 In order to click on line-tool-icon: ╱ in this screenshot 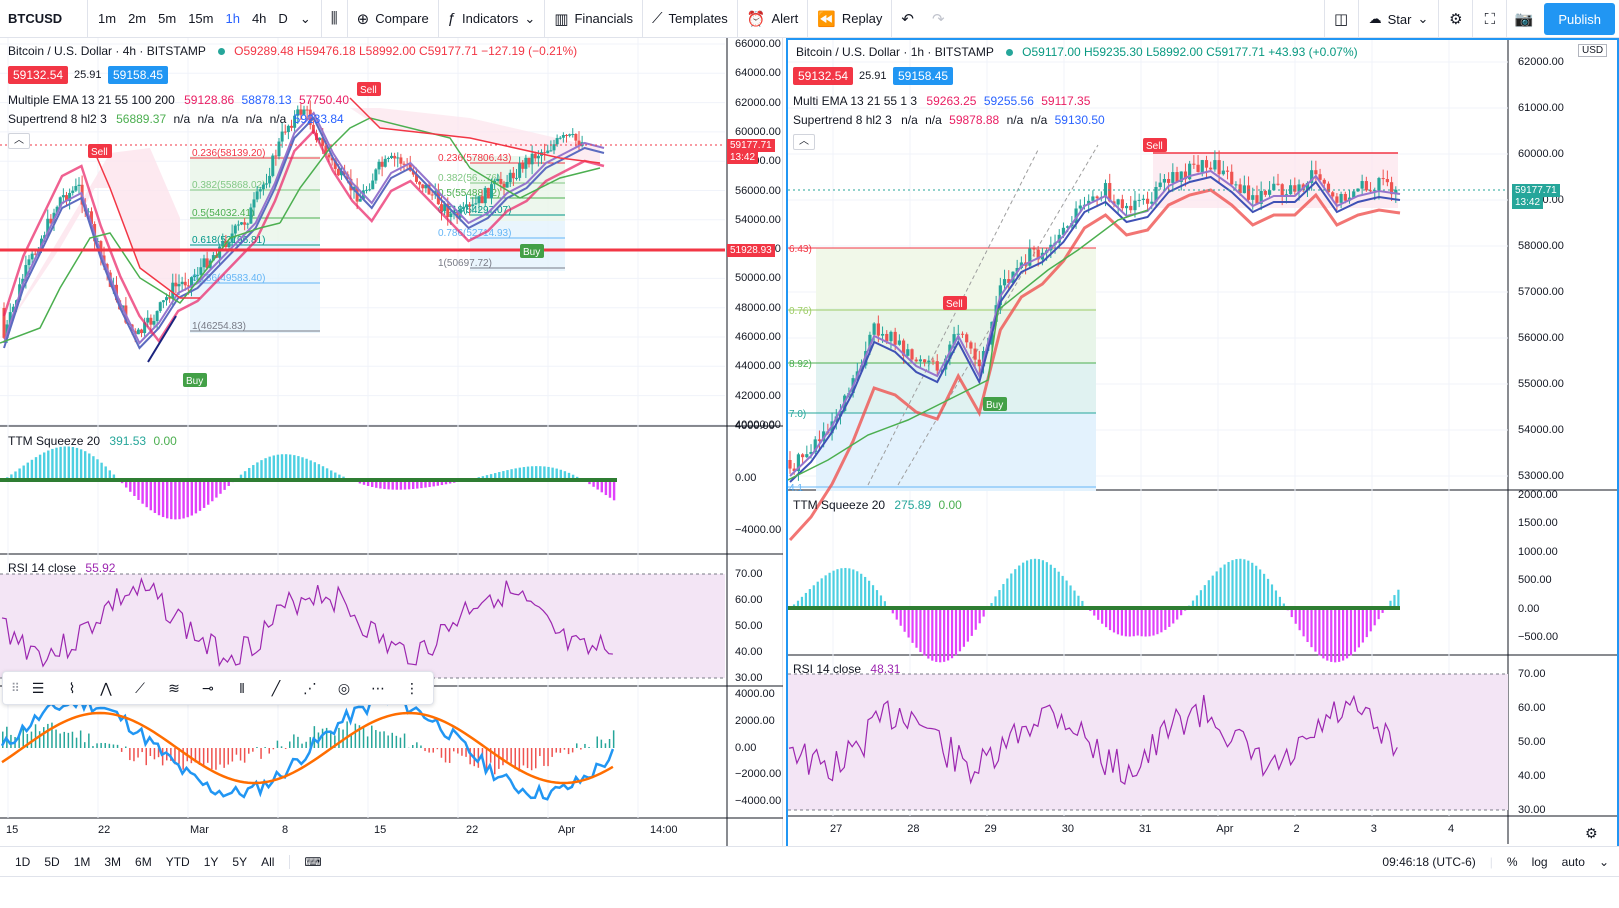, I will do `click(276, 687)`.